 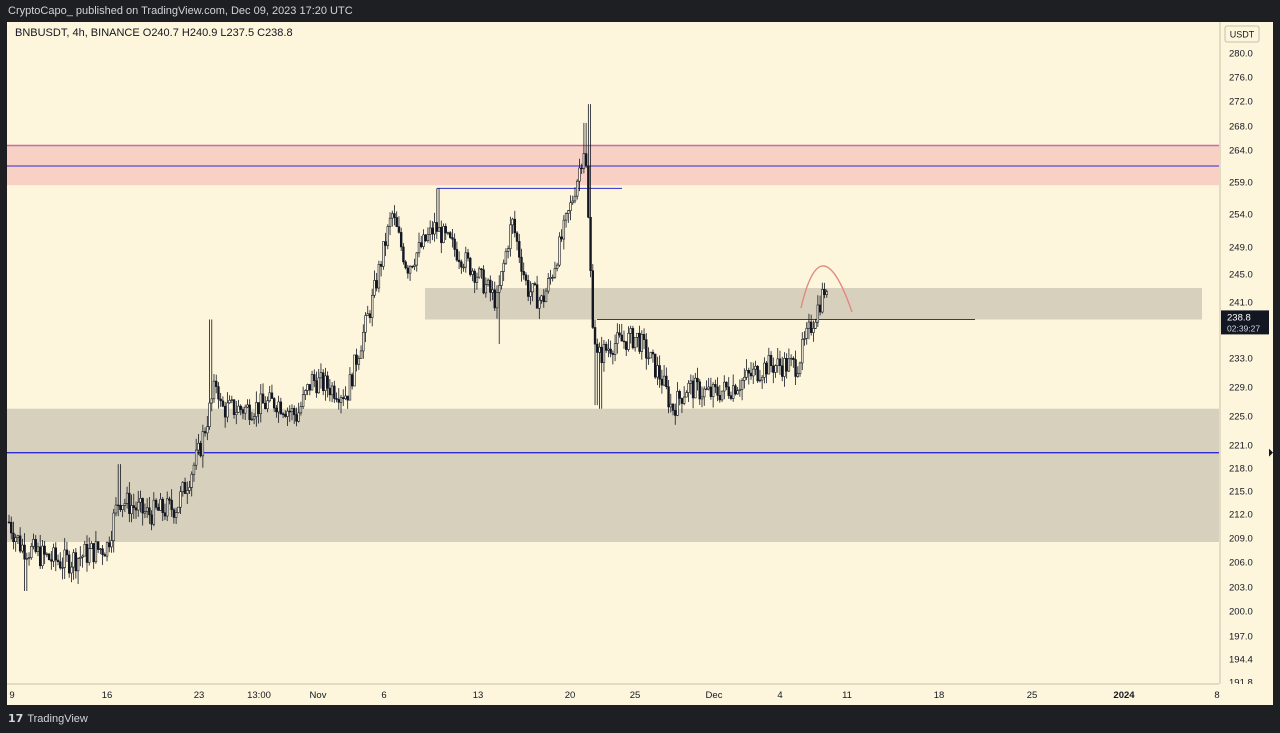 What do you see at coordinates (640, 694) in the screenshot?
I see `time-axis` at bounding box center [640, 694].